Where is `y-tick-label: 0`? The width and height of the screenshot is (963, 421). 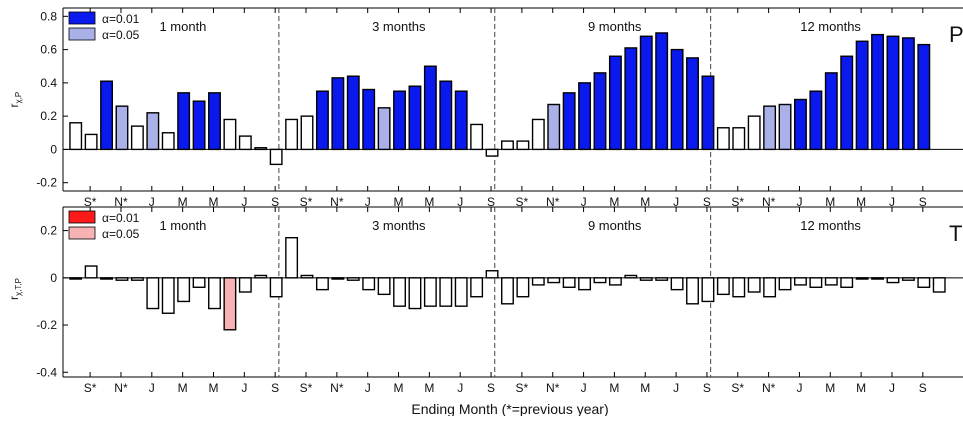 y-tick-label: 0 is located at coordinates (53, 278).